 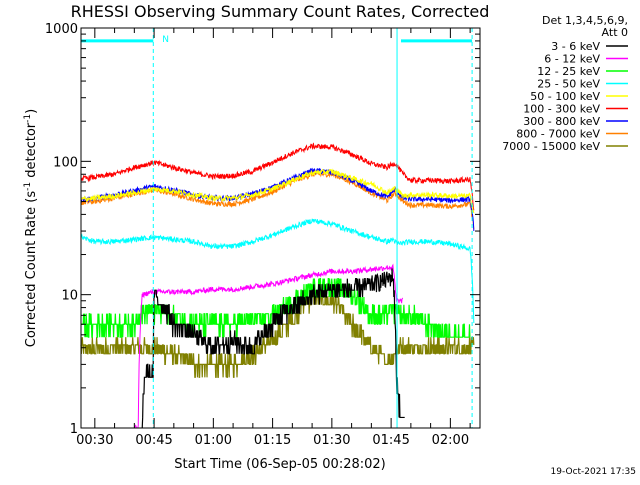 What do you see at coordinates (568, 71) in the screenshot?
I see `legend-label-2: 12 - 25 keV` at bounding box center [568, 71].